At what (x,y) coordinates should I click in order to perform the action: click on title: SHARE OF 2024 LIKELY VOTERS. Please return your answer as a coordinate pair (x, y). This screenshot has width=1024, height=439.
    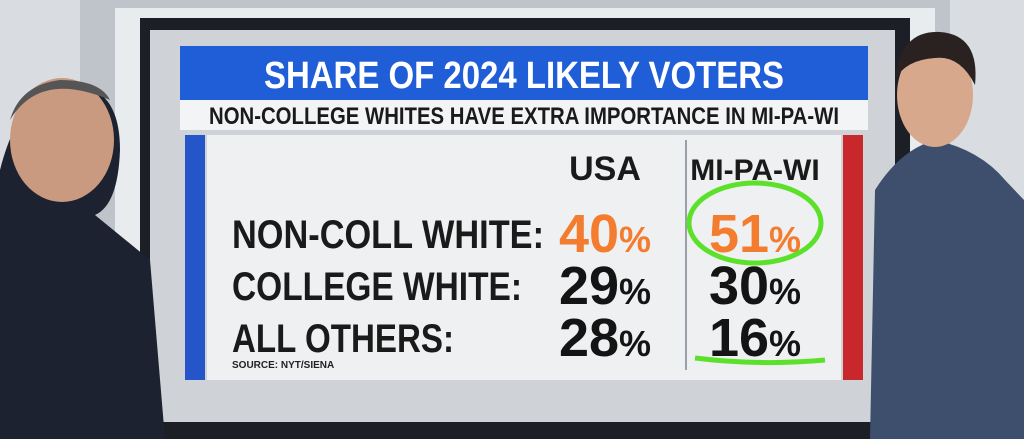
    Looking at the image, I should click on (524, 76).